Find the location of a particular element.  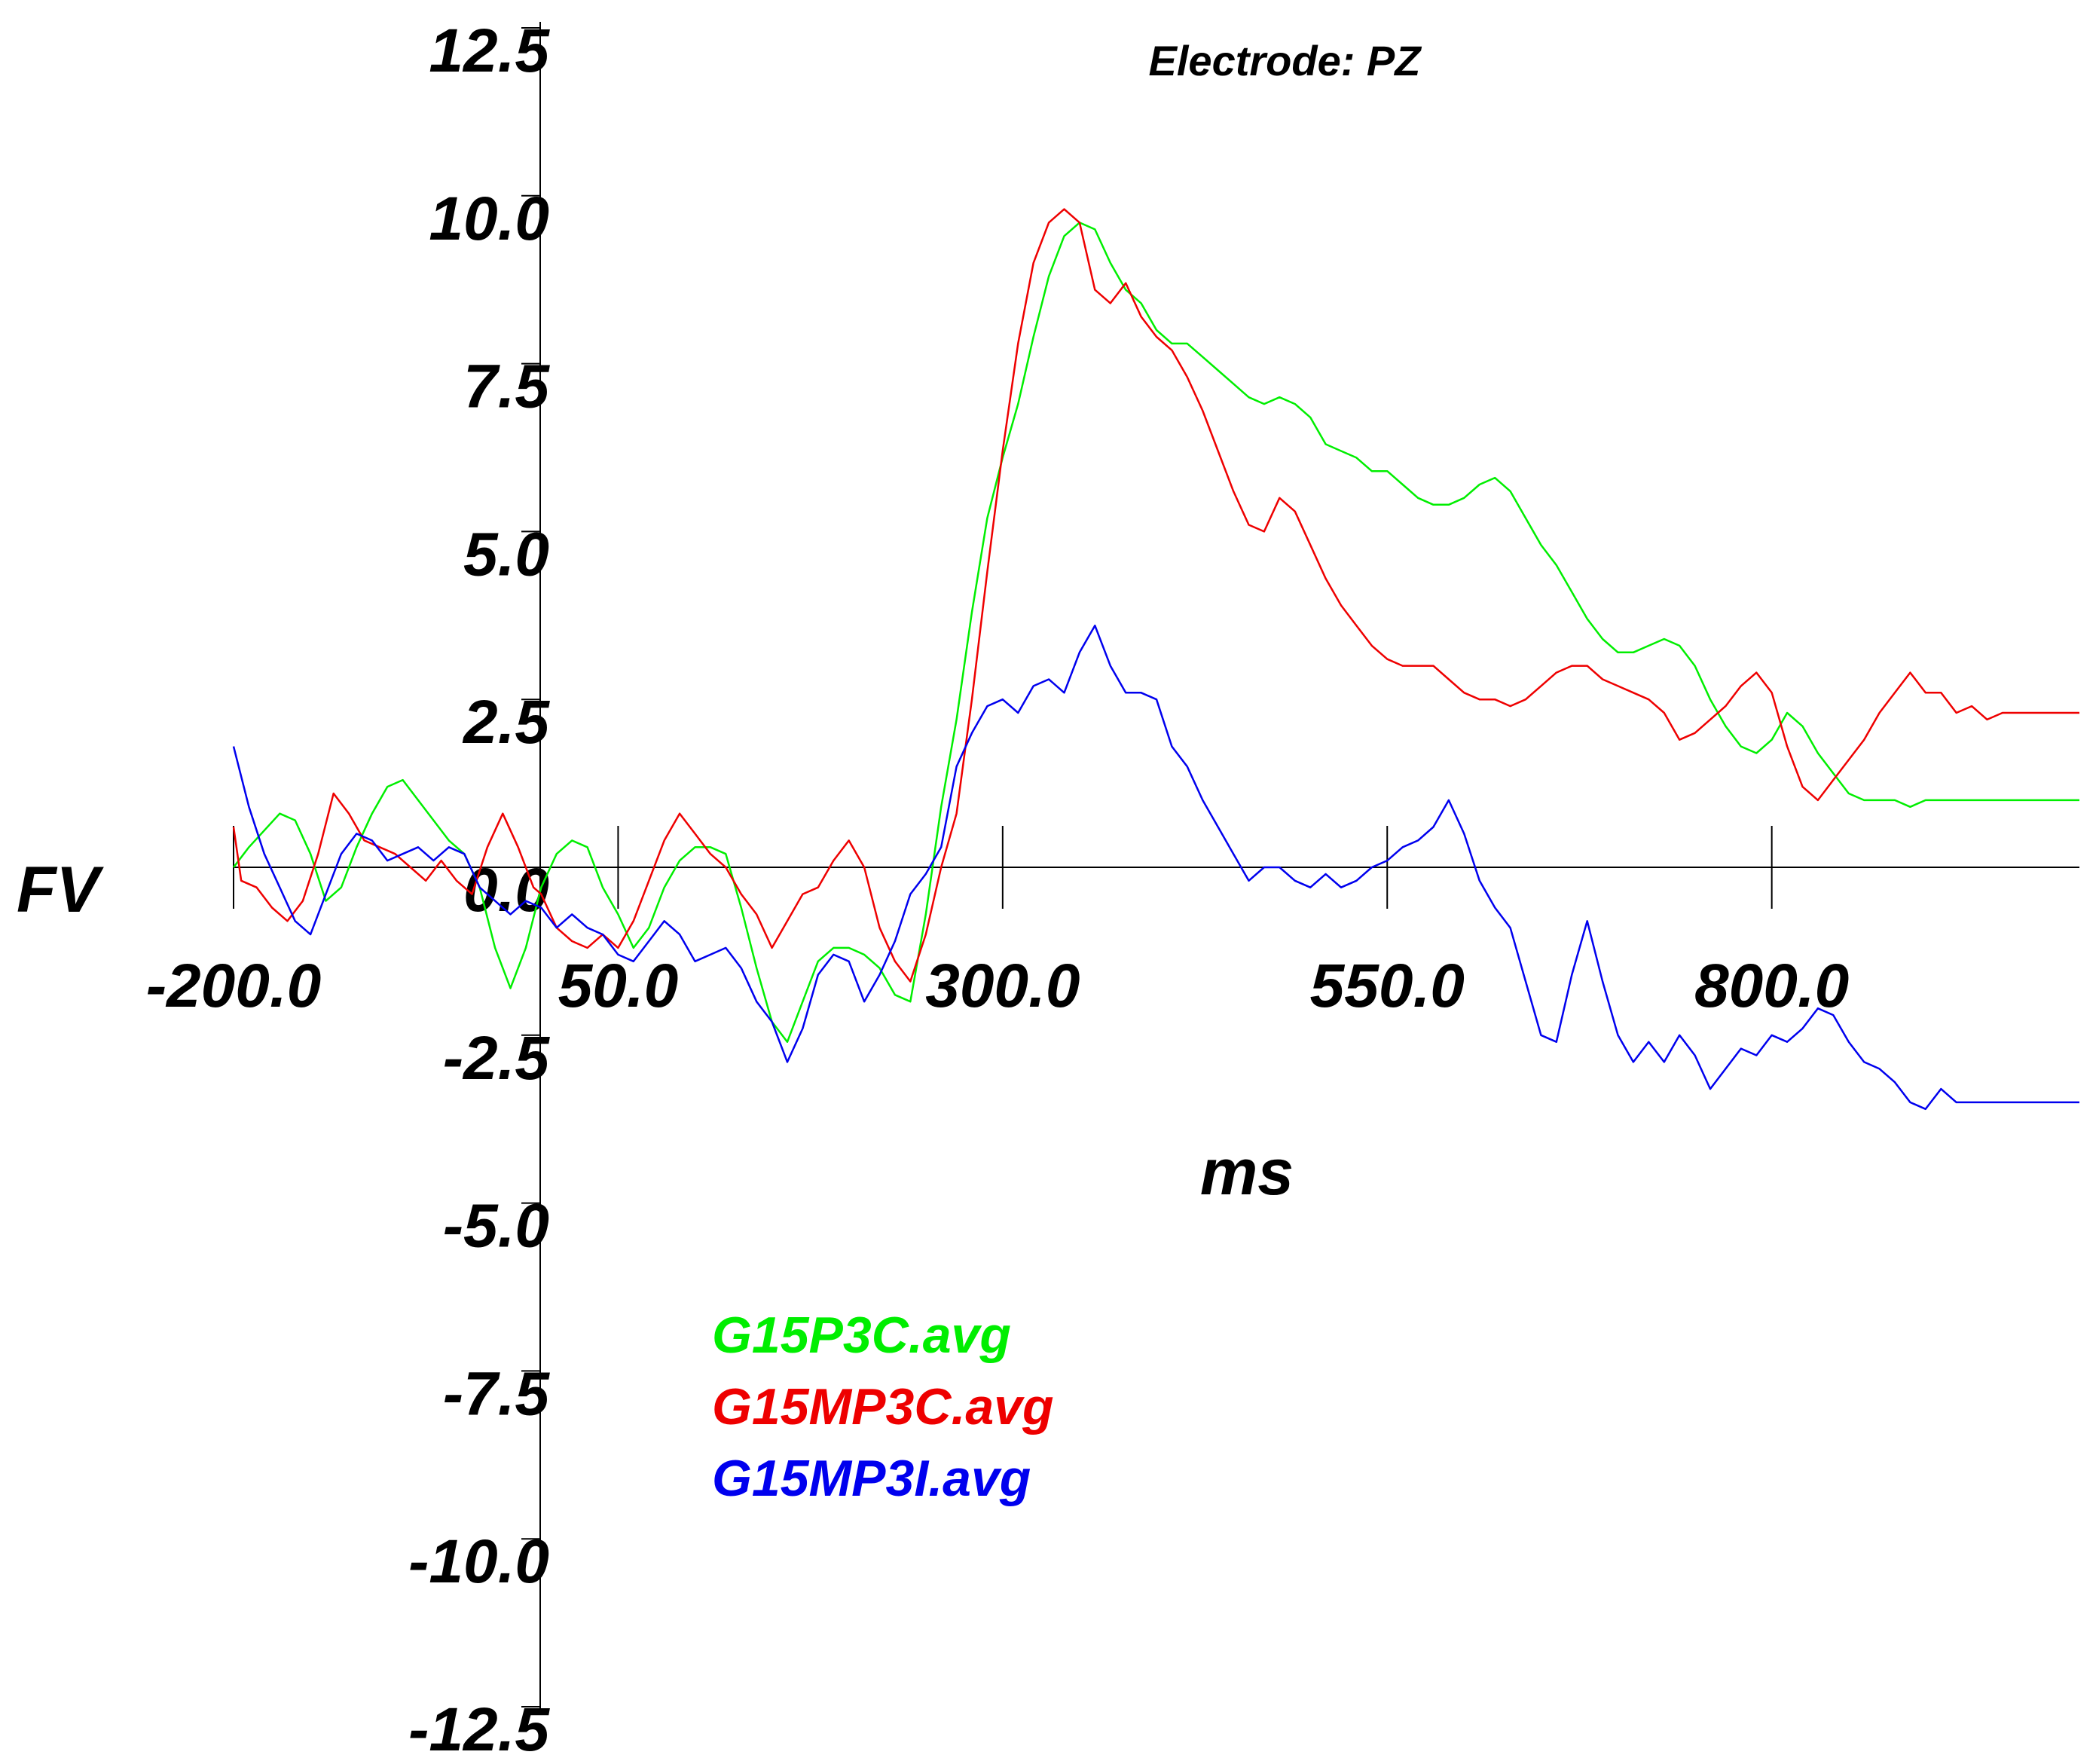

x-tick-label: 800.0 is located at coordinates (1771, 986).